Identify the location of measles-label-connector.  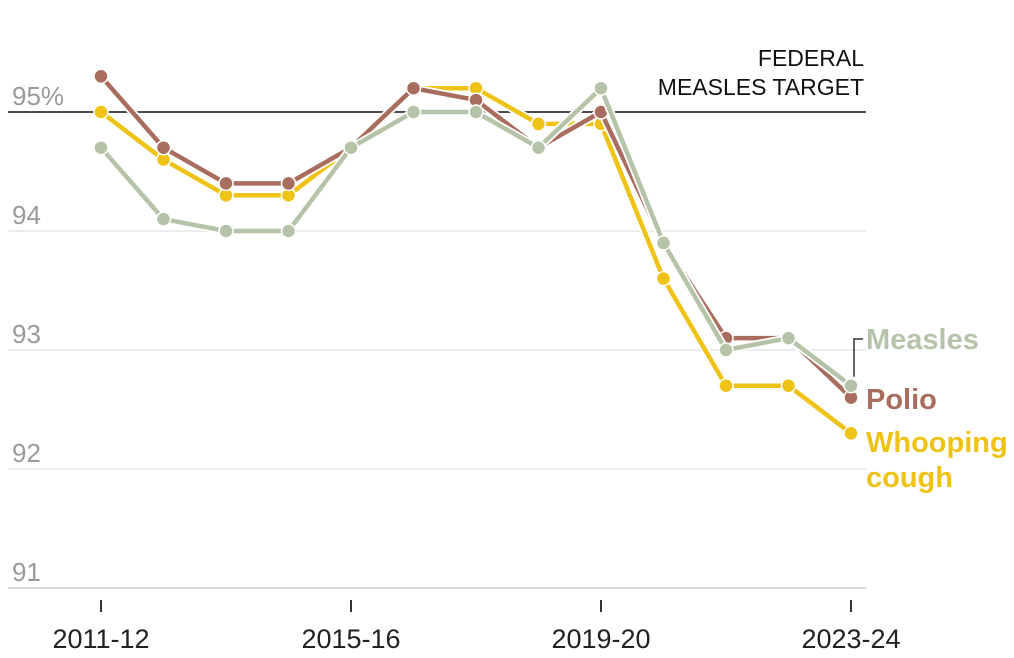
(858, 357).